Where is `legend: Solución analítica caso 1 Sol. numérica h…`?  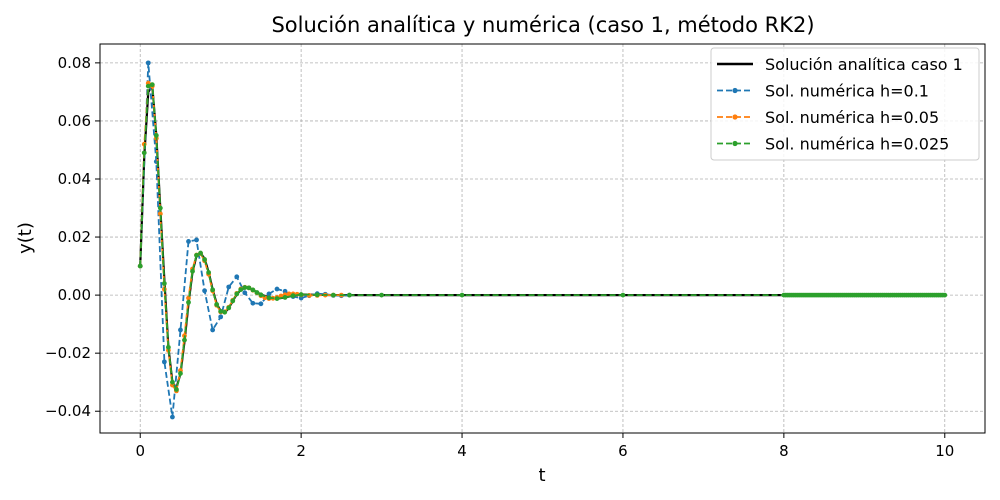 legend: Solución analítica caso 1 Sol. numérica h… is located at coordinates (845, 104).